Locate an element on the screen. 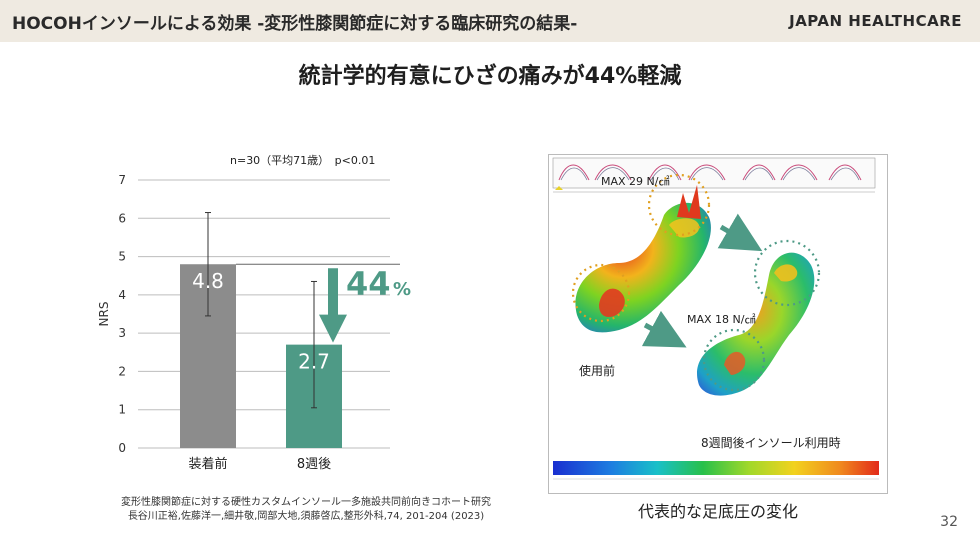  y-tick-label: 4 is located at coordinates (122, 295).